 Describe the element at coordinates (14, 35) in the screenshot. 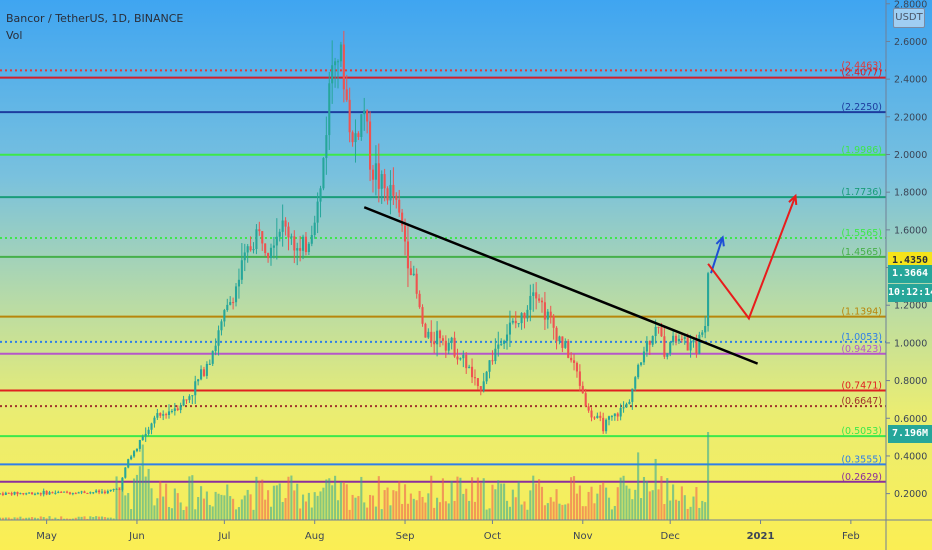

I see `volume-indicator-label: Vol` at that location.